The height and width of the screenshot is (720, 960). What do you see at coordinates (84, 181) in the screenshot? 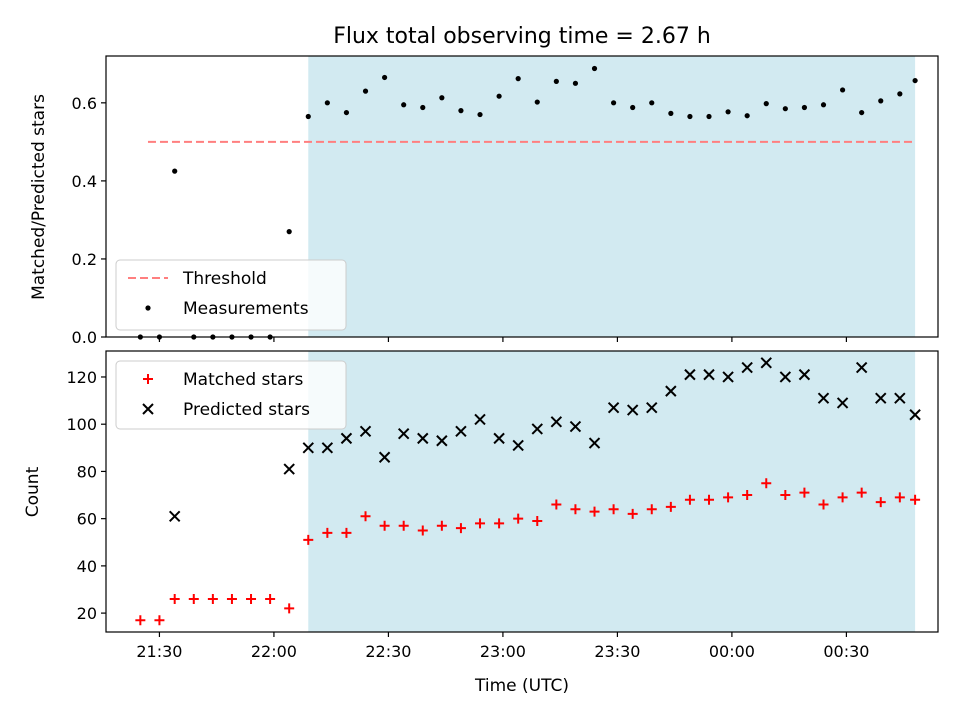
I see `y-tick-label: 0.4` at bounding box center [84, 181].